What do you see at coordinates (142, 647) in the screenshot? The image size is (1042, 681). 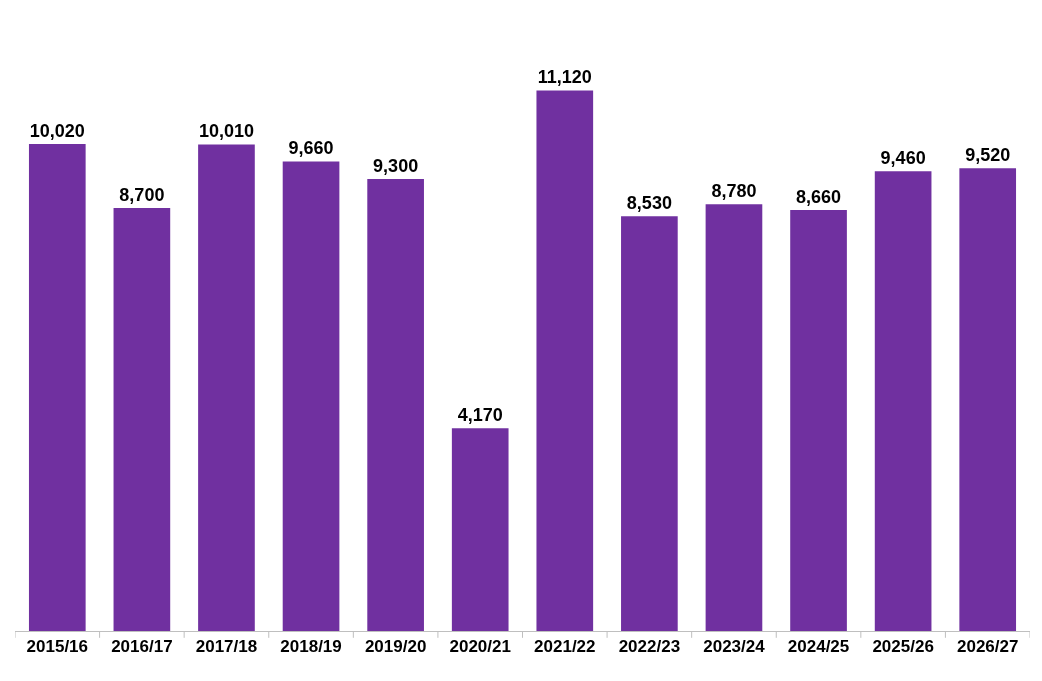 I see `x-tick-label: 2016/17` at bounding box center [142, 647].